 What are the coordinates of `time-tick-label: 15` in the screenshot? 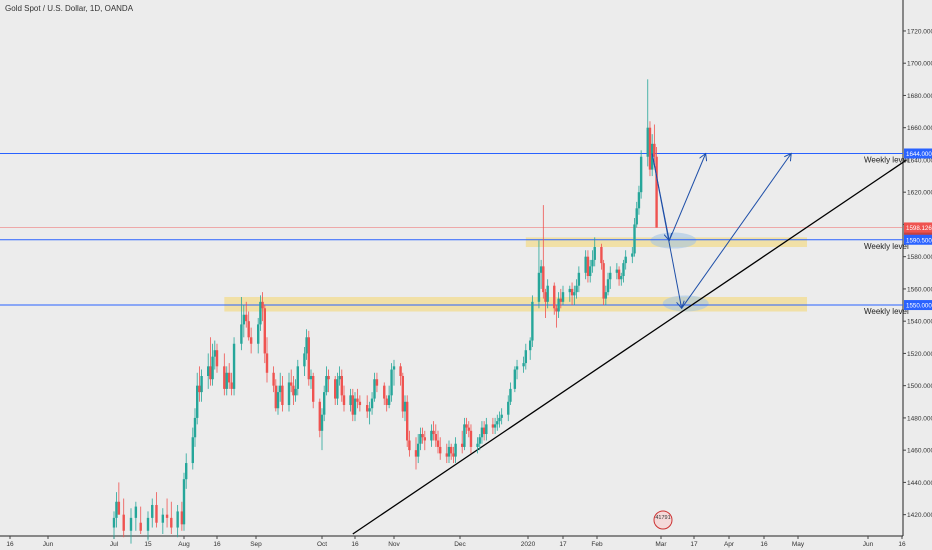 It's located at (148, 544).